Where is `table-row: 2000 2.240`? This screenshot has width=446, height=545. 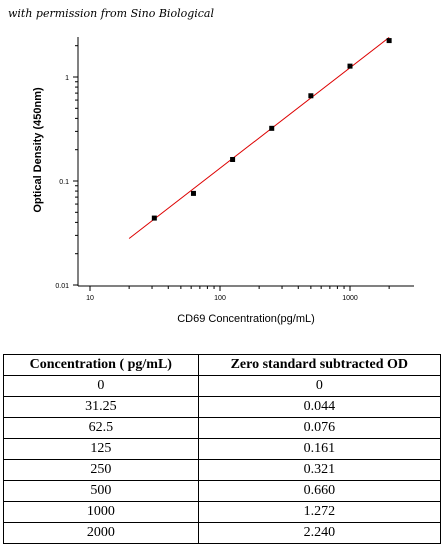 table-row: 2000 2.240 is located at coordinates (222, 533).